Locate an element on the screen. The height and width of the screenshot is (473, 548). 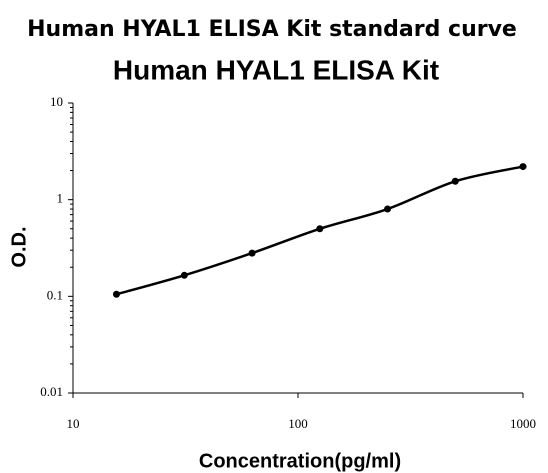
y-tick-label: 0.1 is located at coordinates (55, 294).